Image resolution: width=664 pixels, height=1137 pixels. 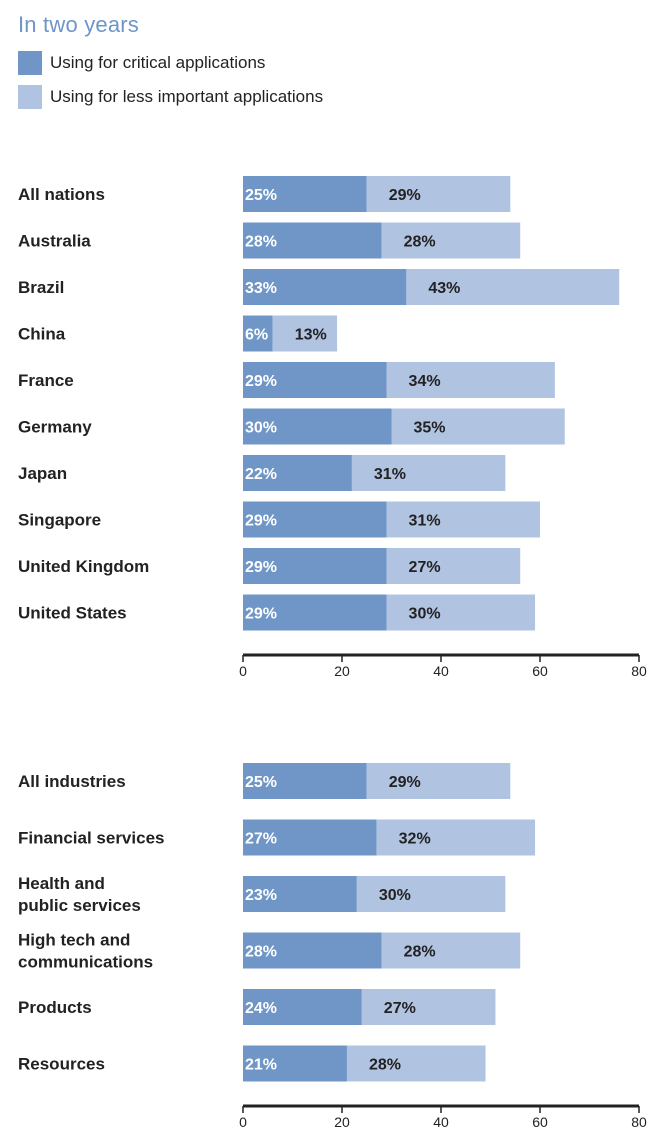 What do you see at coordinates (61, 194) in the screenshot?
I see `category-label-all-nations: All nations` at bounding box center [61, 194].